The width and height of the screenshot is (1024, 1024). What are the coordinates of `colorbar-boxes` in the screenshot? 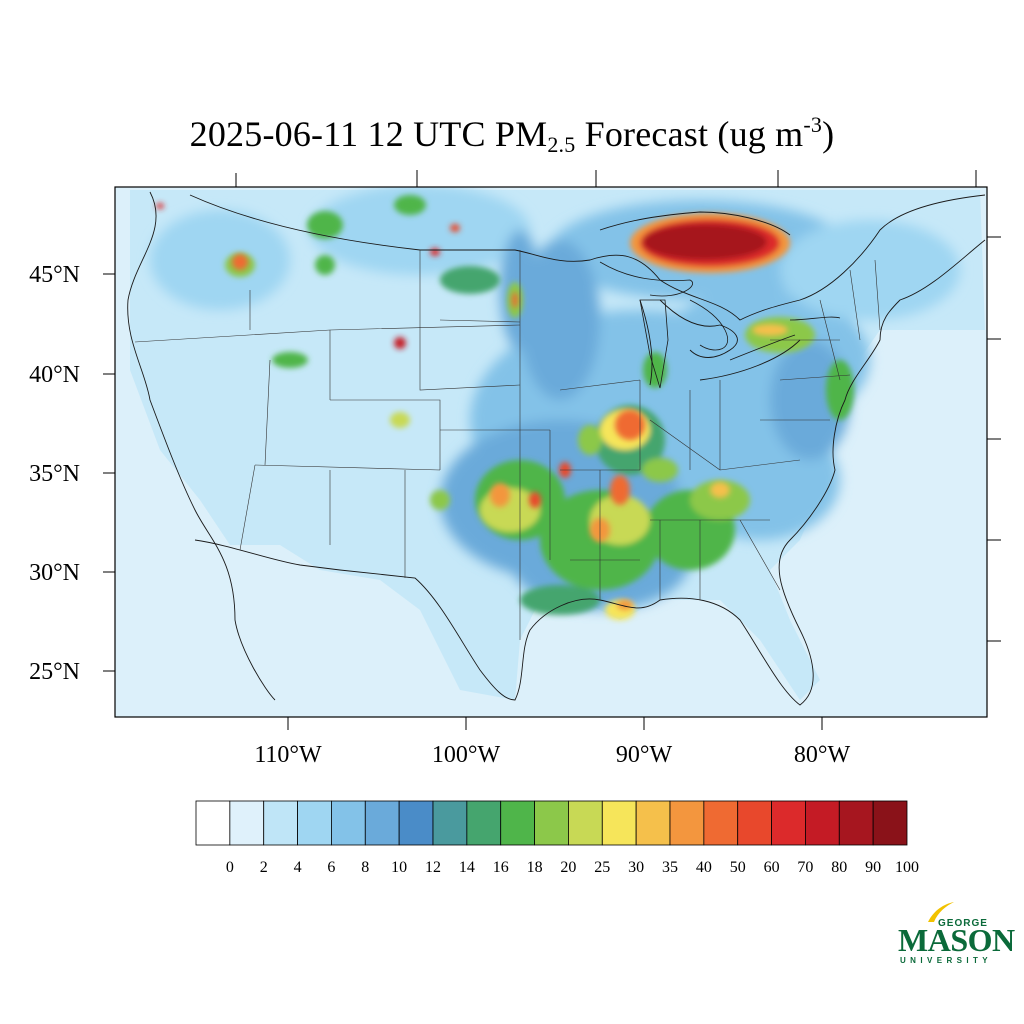 It's located at (551, 823).